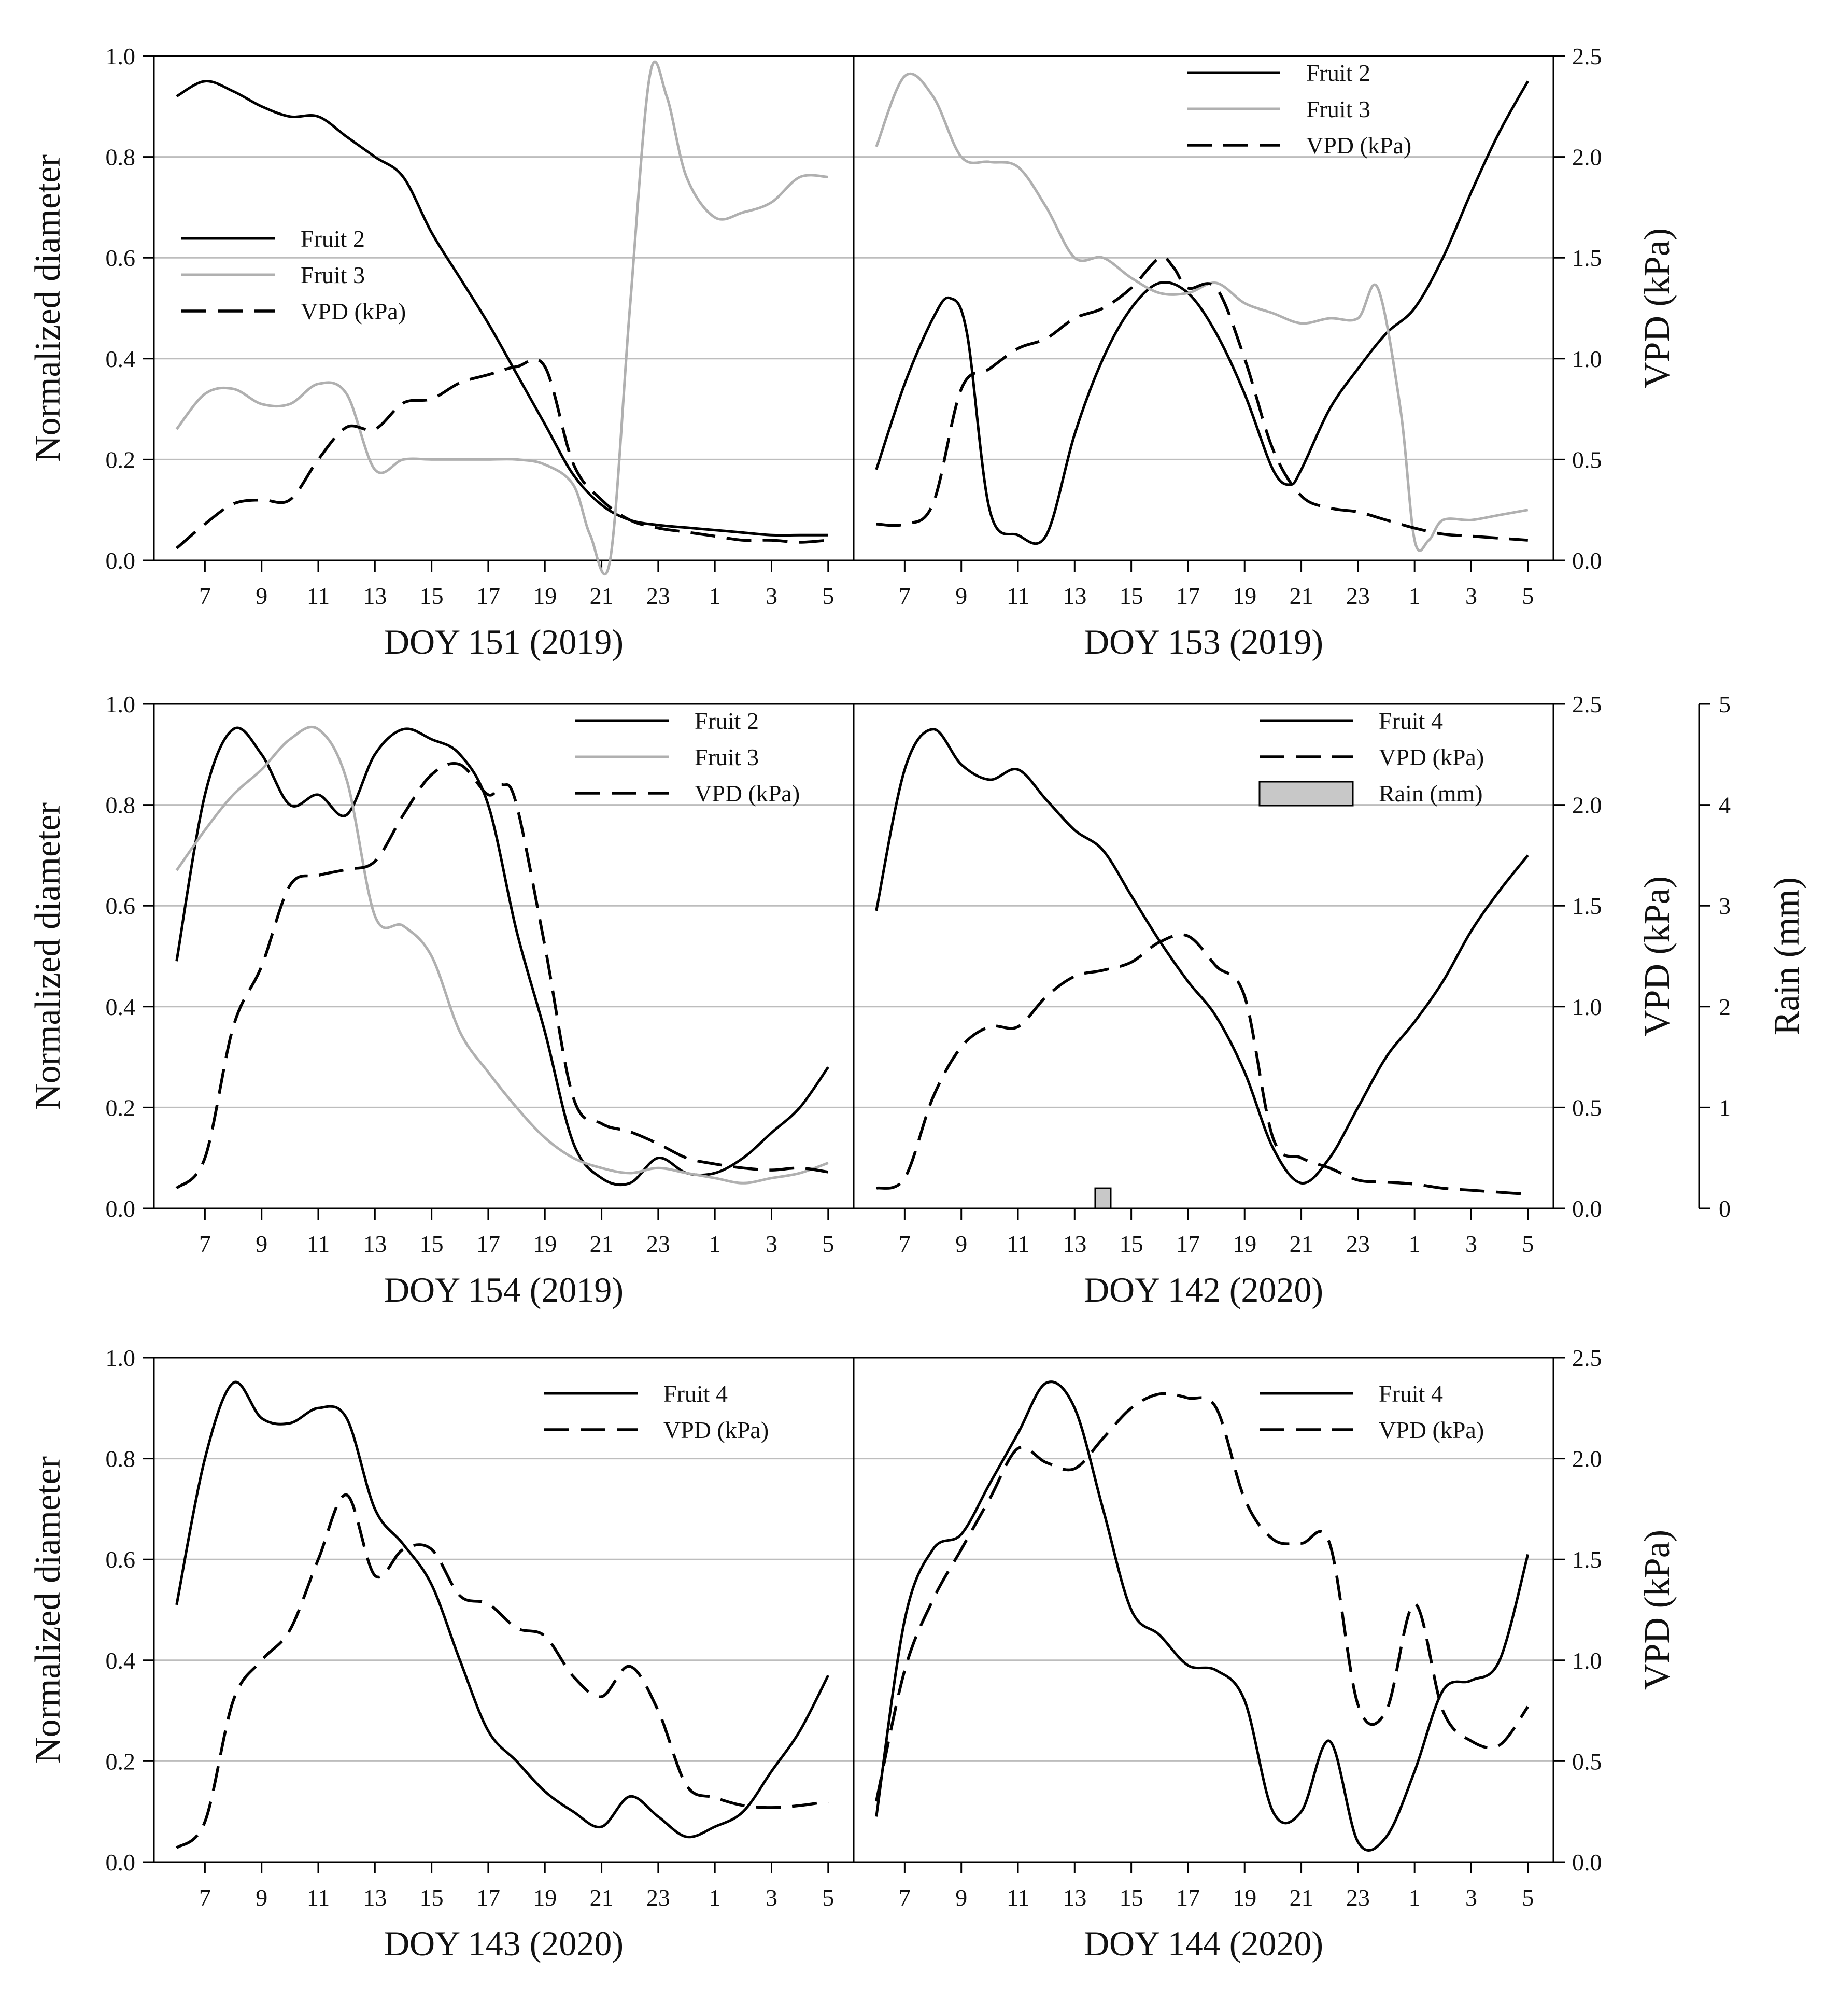 The width and height of the screenshot is (1839, 2016). What do you see at coordinates (1725, 704) in the screenshot?
I see `rain-tick-label: 5` at bounding box center [1725, 704].